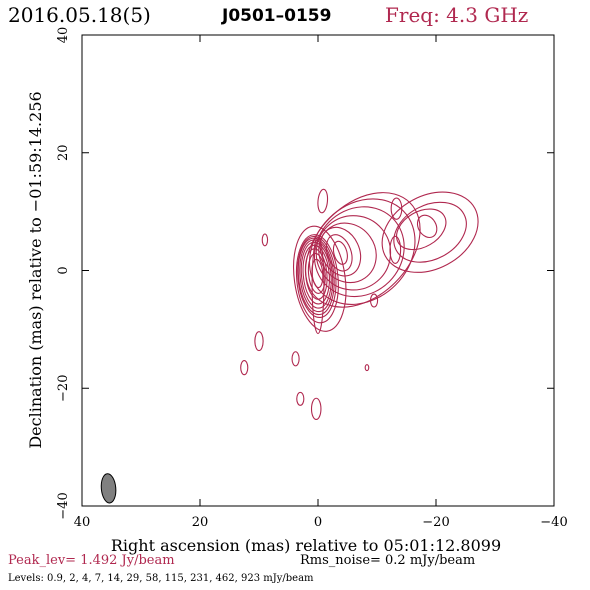 The height and width of the screenshot is (590, 590). I want to click on header-frequency: Freq: 4.3 GHz, so click(457, 15).